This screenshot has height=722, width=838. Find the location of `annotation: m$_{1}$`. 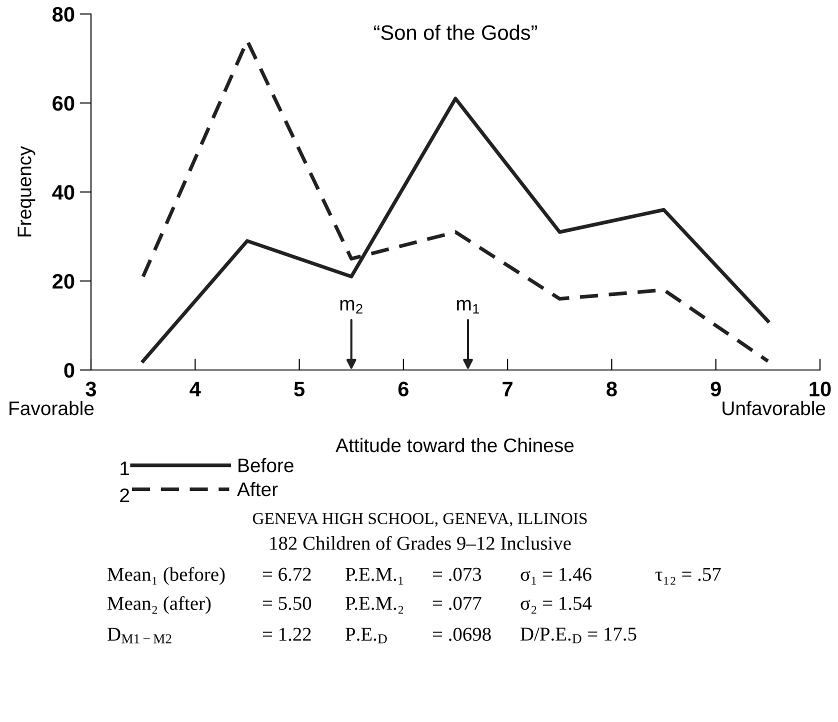

annotation: m$_{1}$ is located at coordinates (468, 307).